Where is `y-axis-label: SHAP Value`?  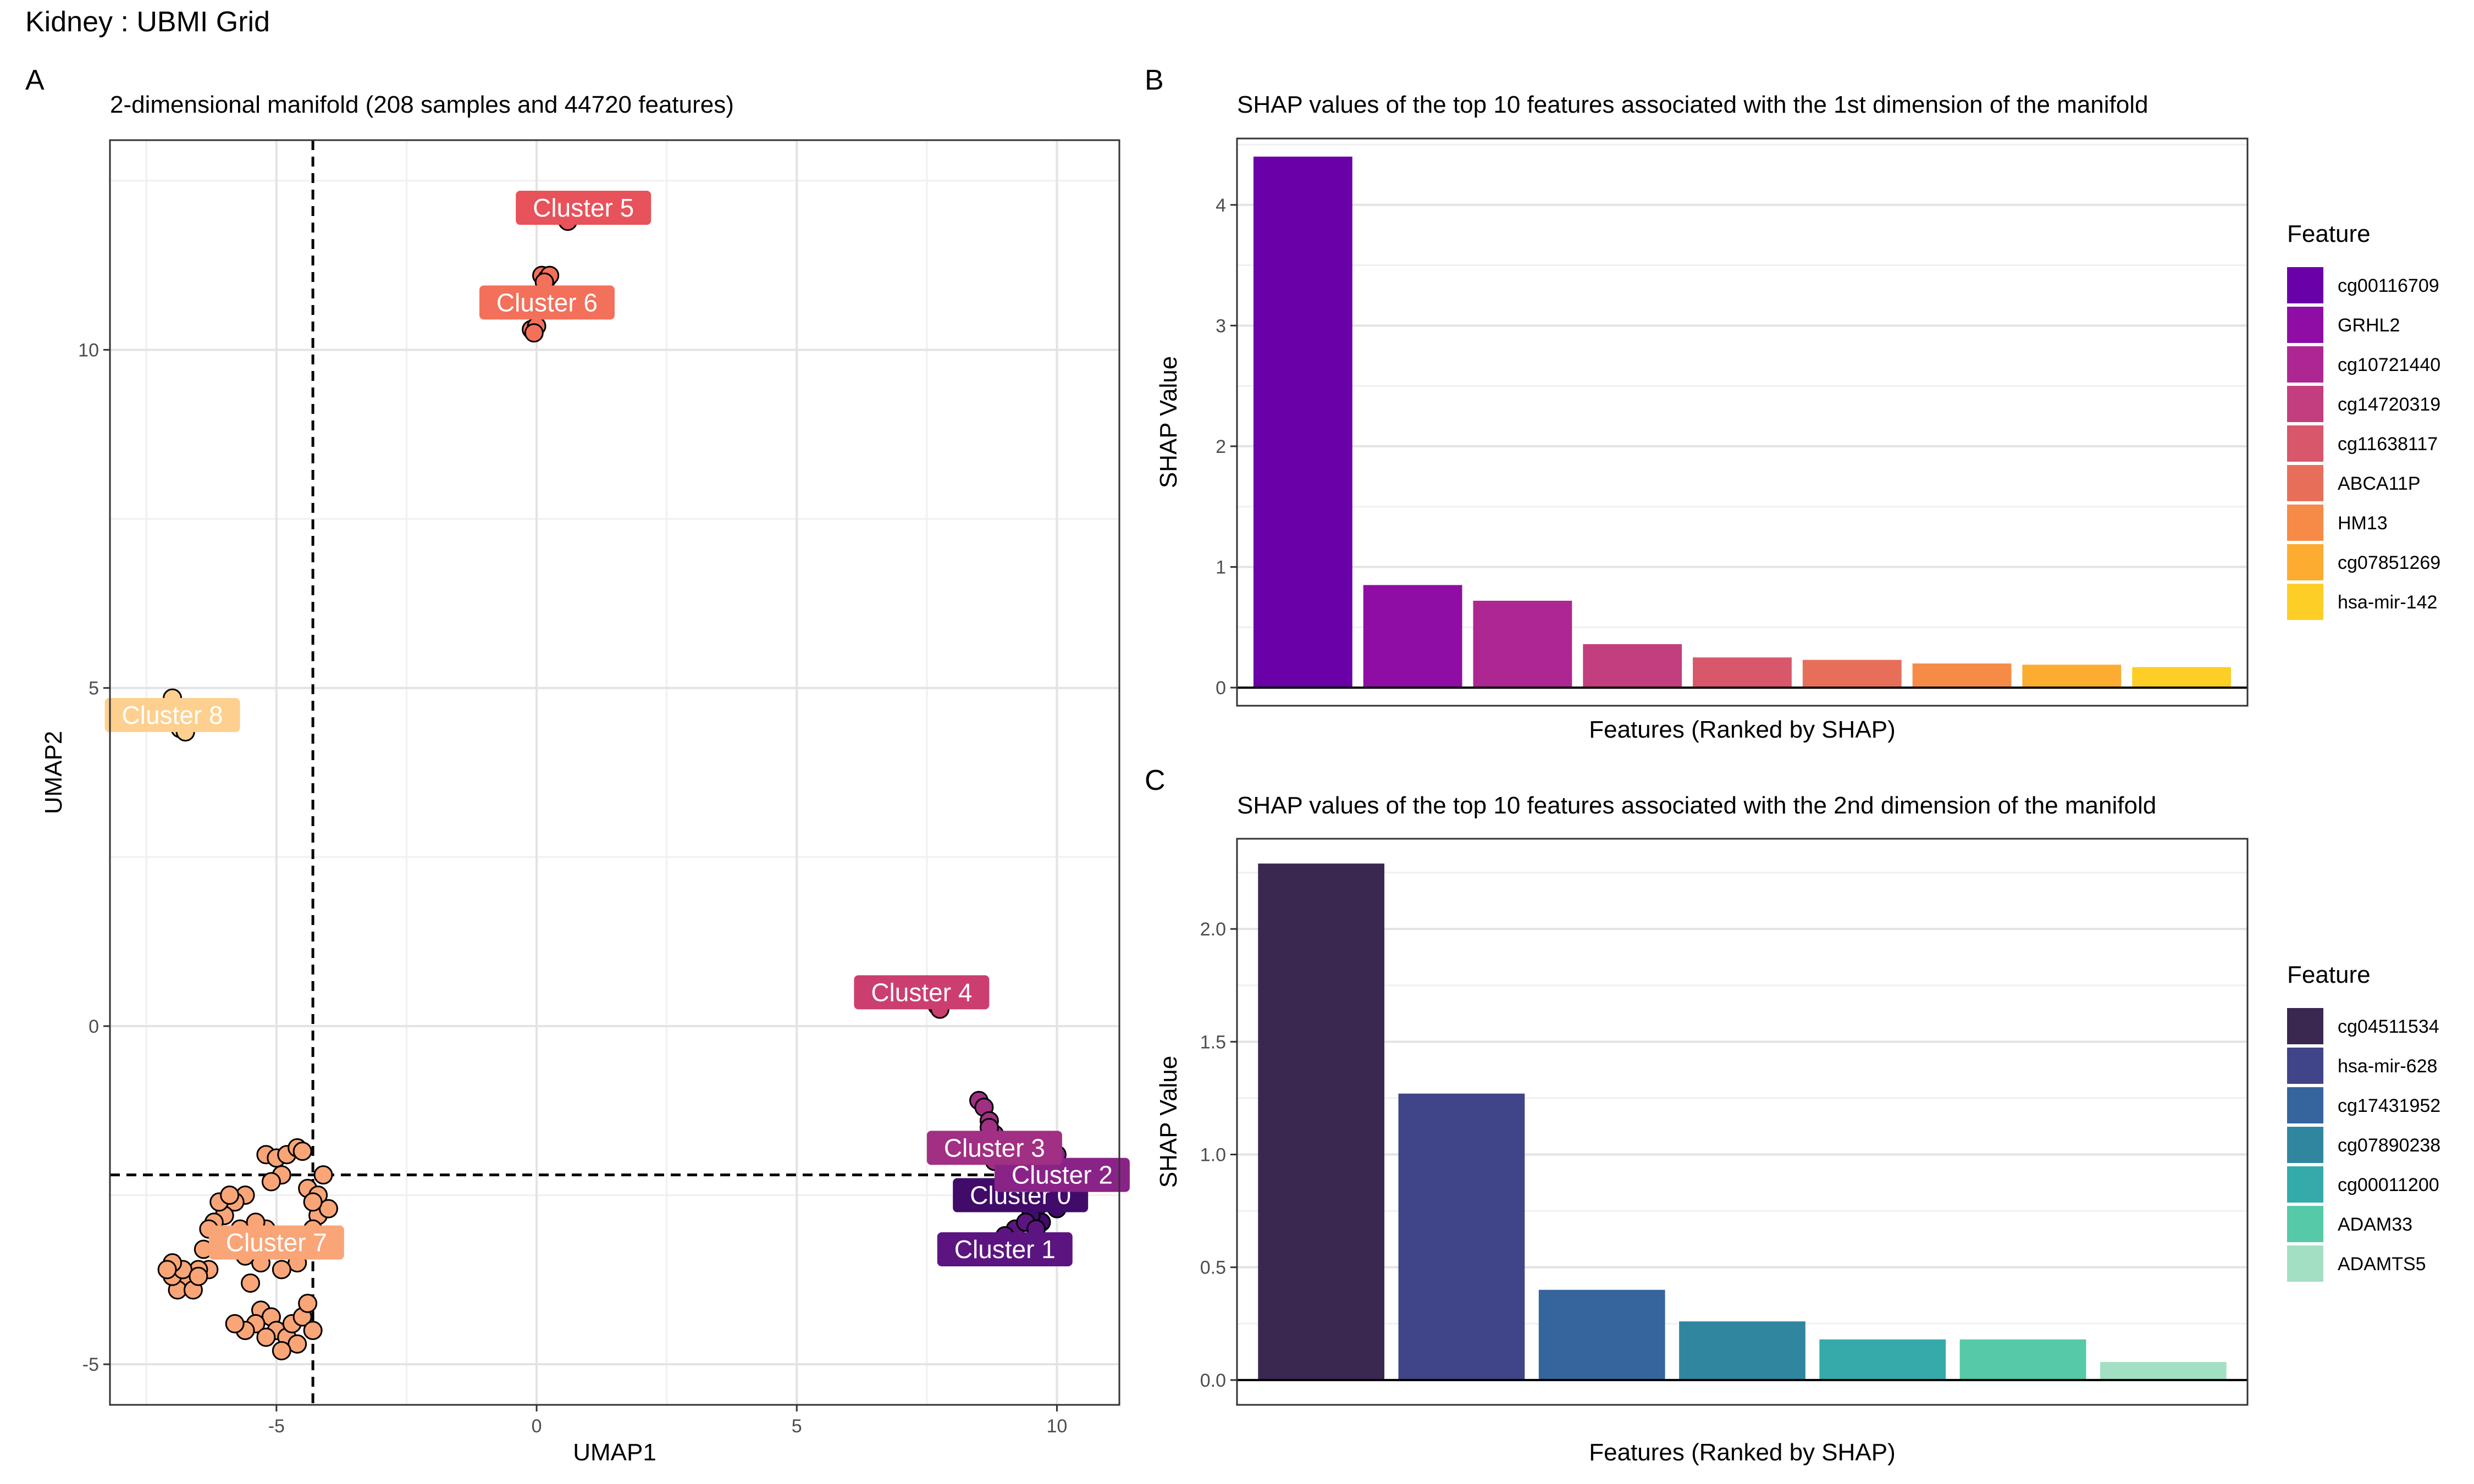
y-axis-label: SHAP Value is located at coordinates (1168, 1122).